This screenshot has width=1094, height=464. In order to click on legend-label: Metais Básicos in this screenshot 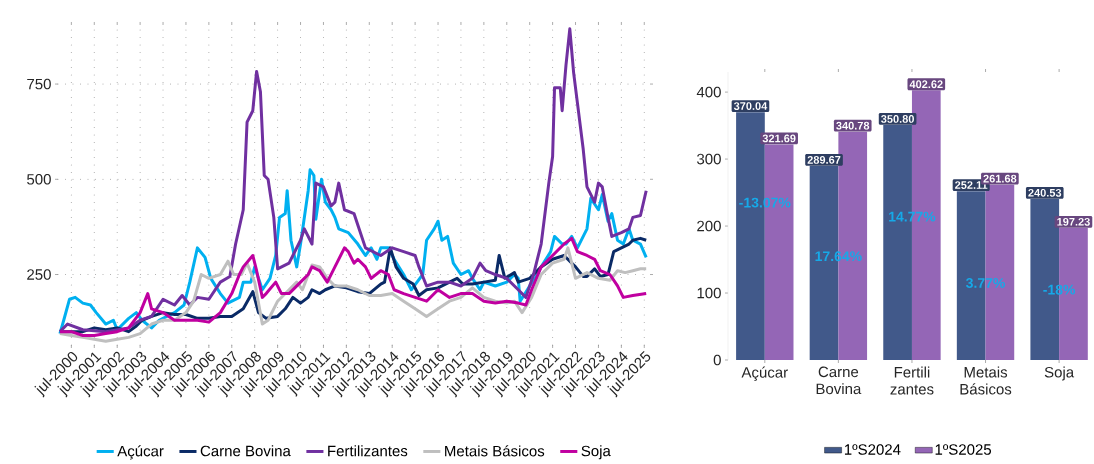, I will do `click(495, 451)`.